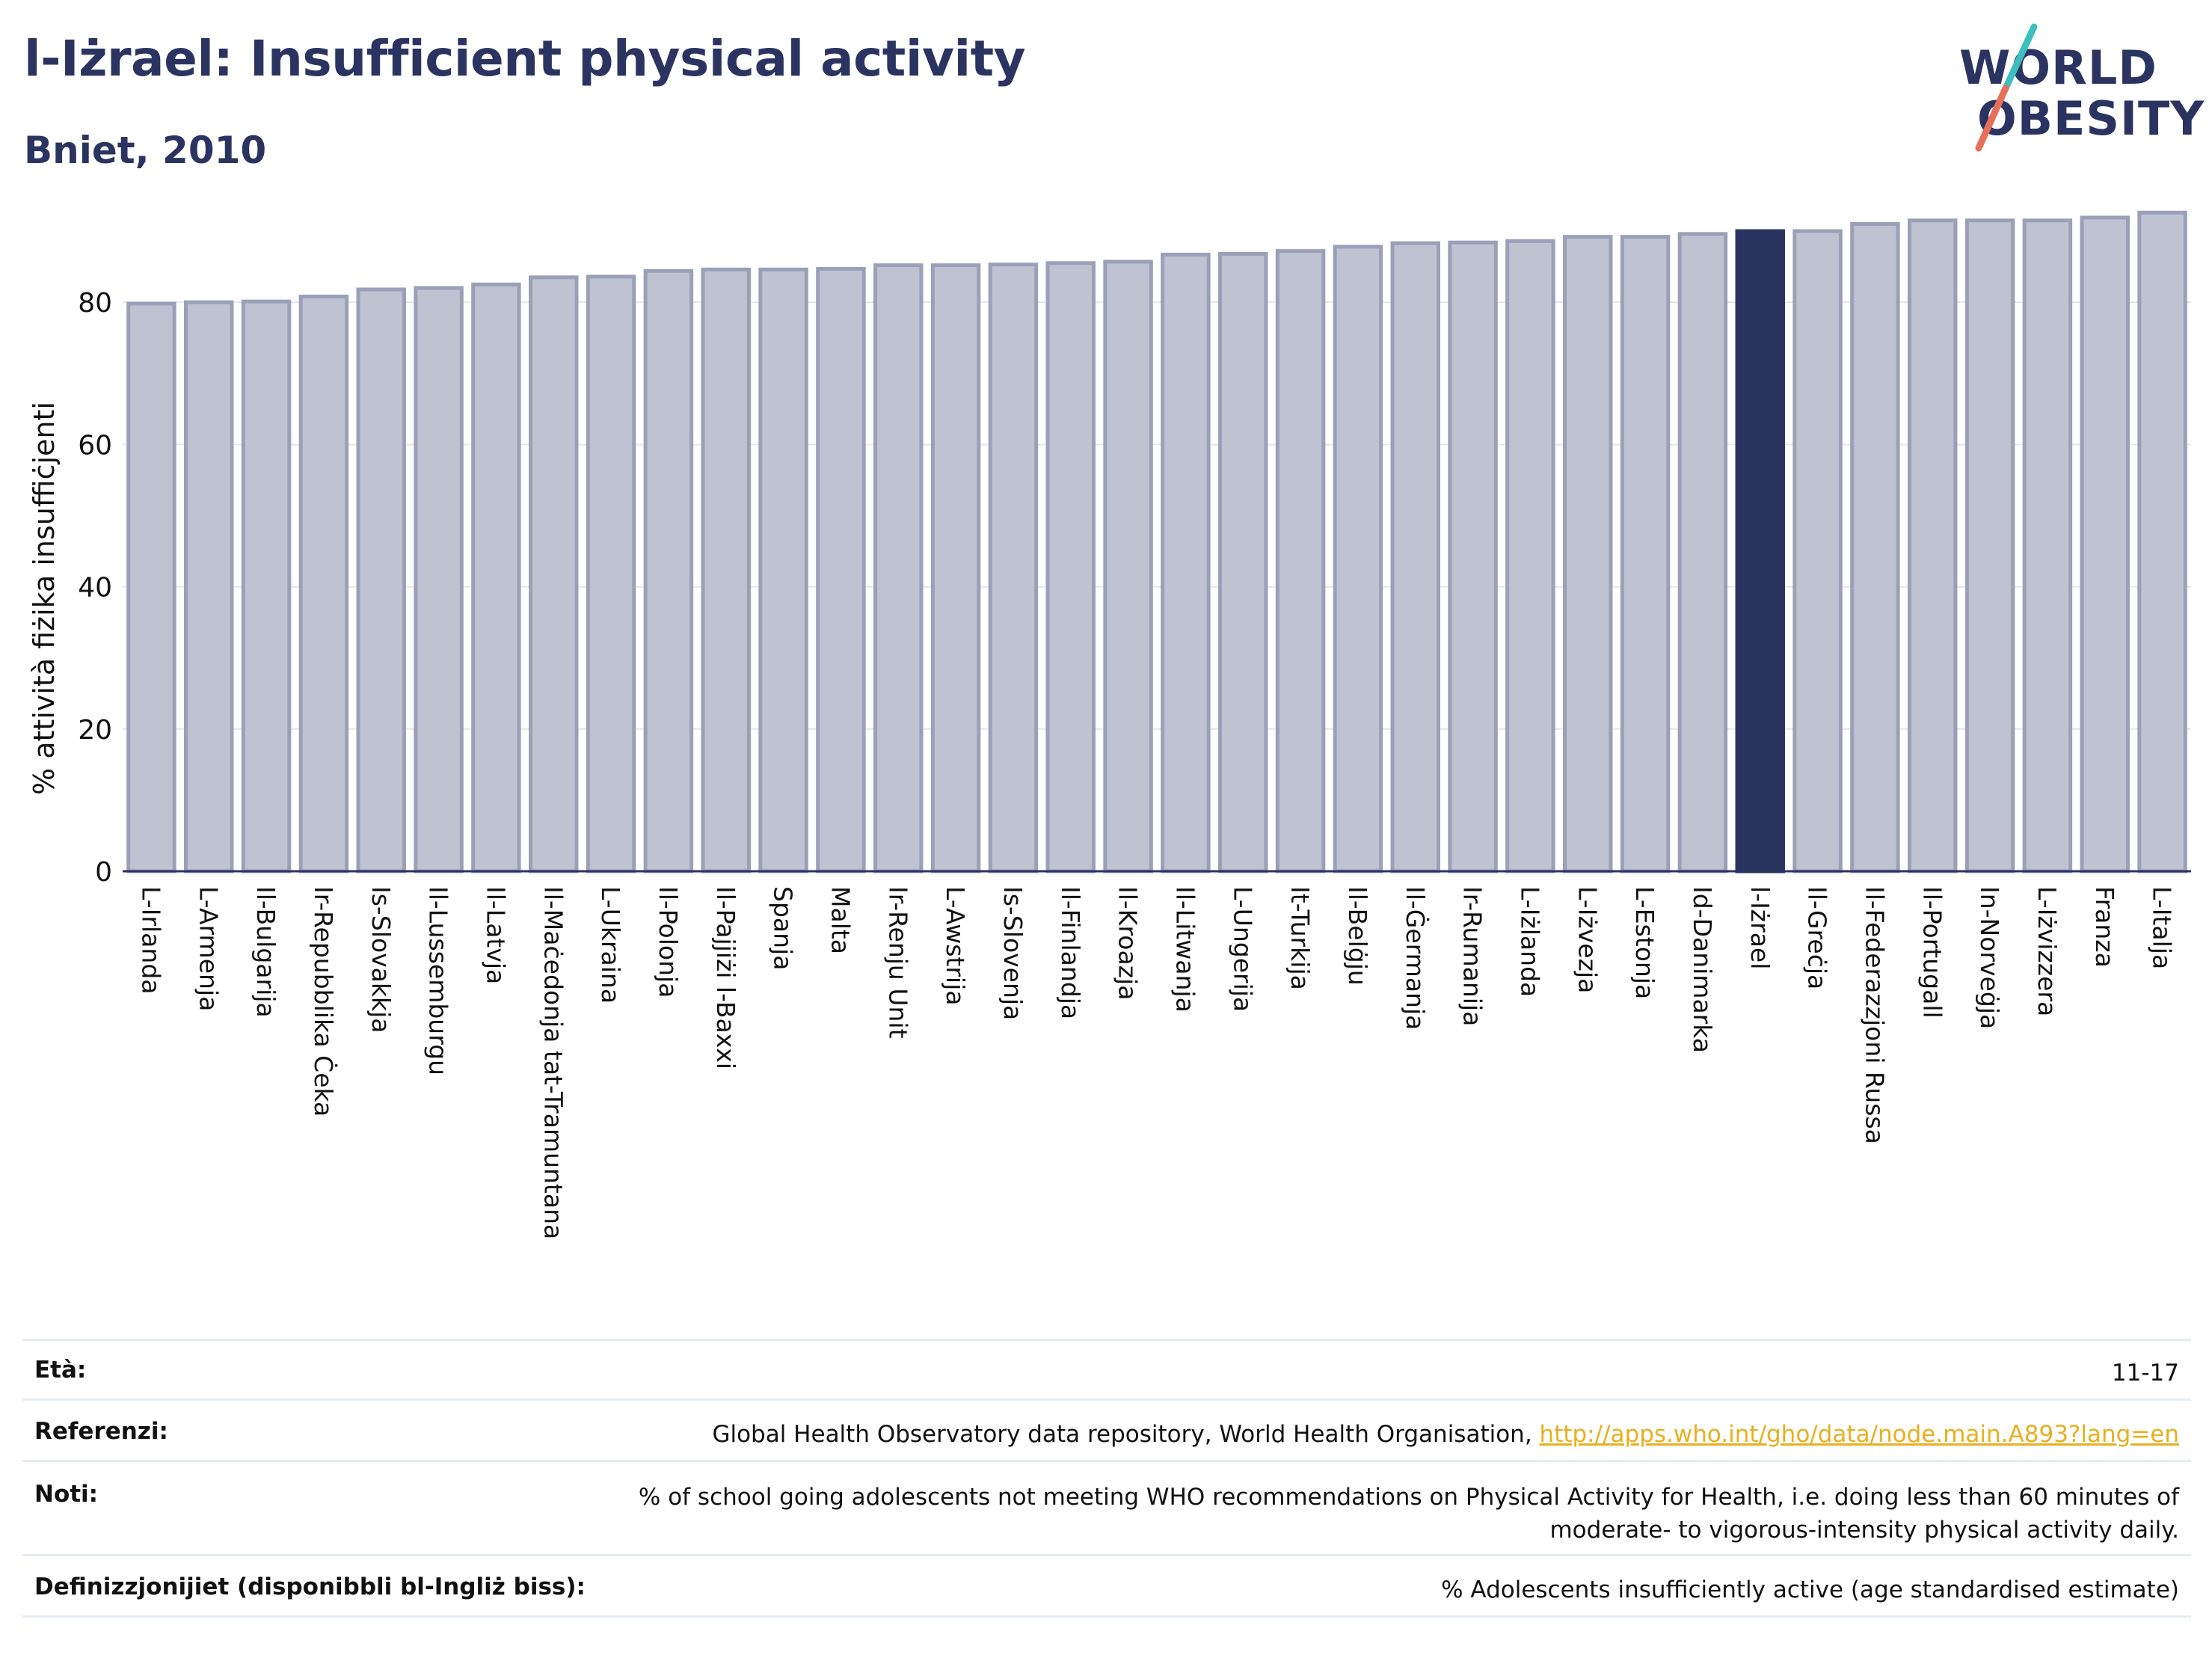 The height and width of the screenshot is (1655, 2212). I want to click on meta-references-label: Referenzi:, so click(101, 1431).